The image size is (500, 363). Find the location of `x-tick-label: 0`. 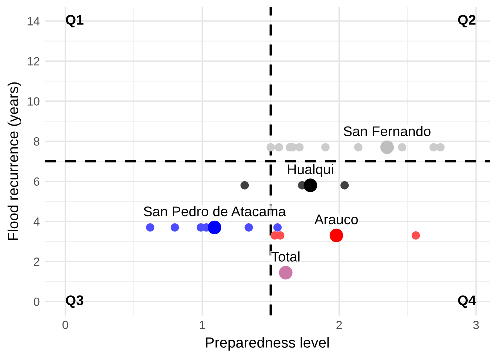

x-tick-label: 0 is located at coordinates (65, 325).